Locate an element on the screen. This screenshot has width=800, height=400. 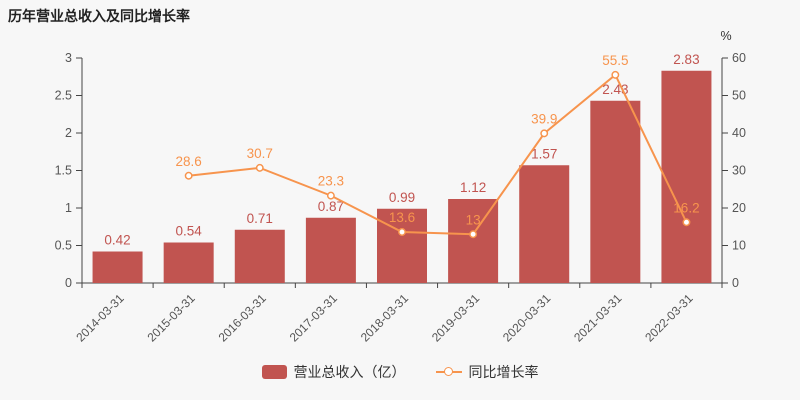
x-tick-label: 2017-03-31 is located at coordinates (314, 318).